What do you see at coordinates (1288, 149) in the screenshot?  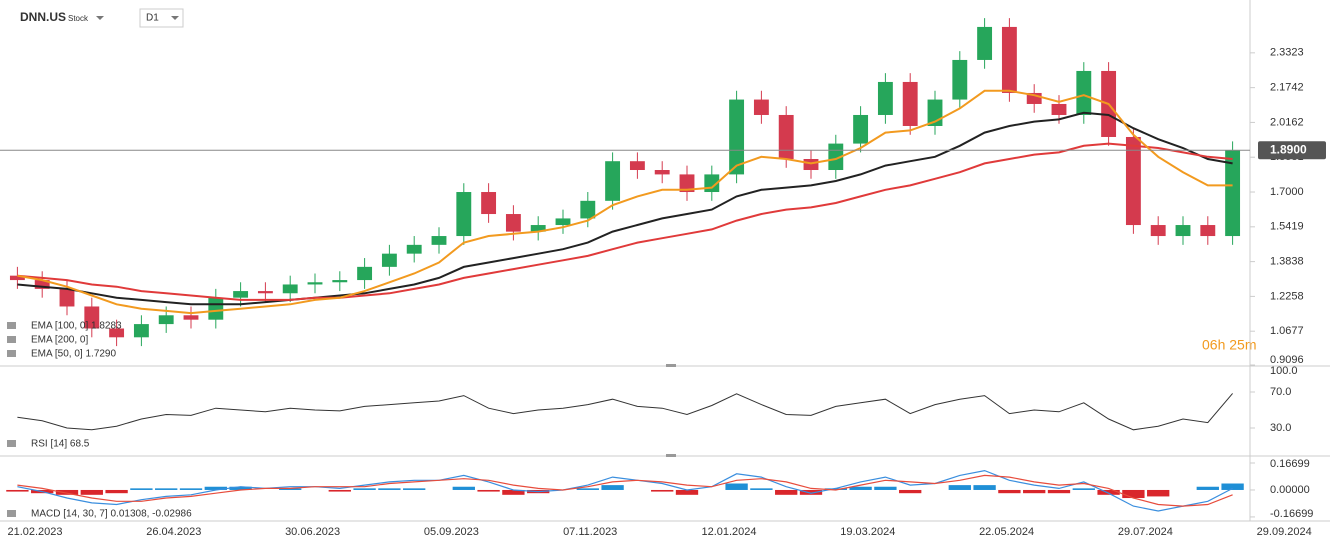 I see `last-price-label: 1.8900` at bounding box center [1288, 149].